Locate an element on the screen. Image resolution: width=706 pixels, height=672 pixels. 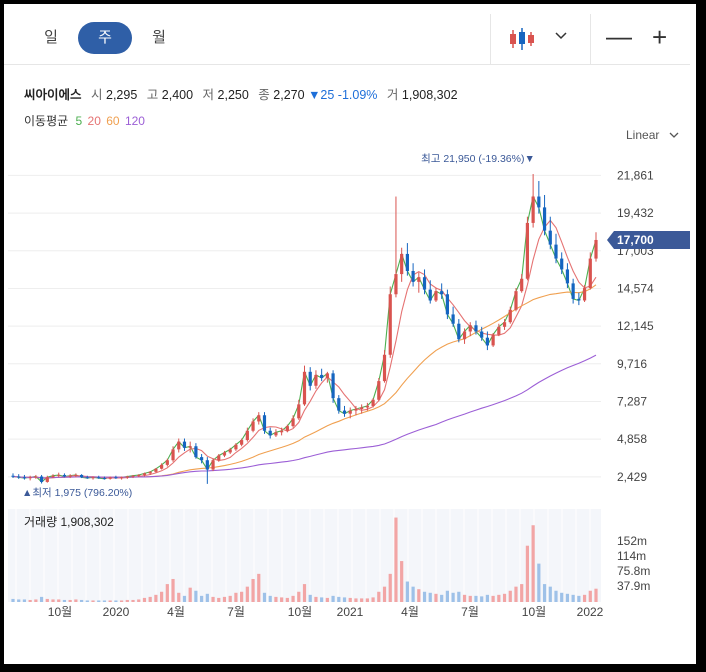
zoom-in-button: + is located at coordinates (660, 37).